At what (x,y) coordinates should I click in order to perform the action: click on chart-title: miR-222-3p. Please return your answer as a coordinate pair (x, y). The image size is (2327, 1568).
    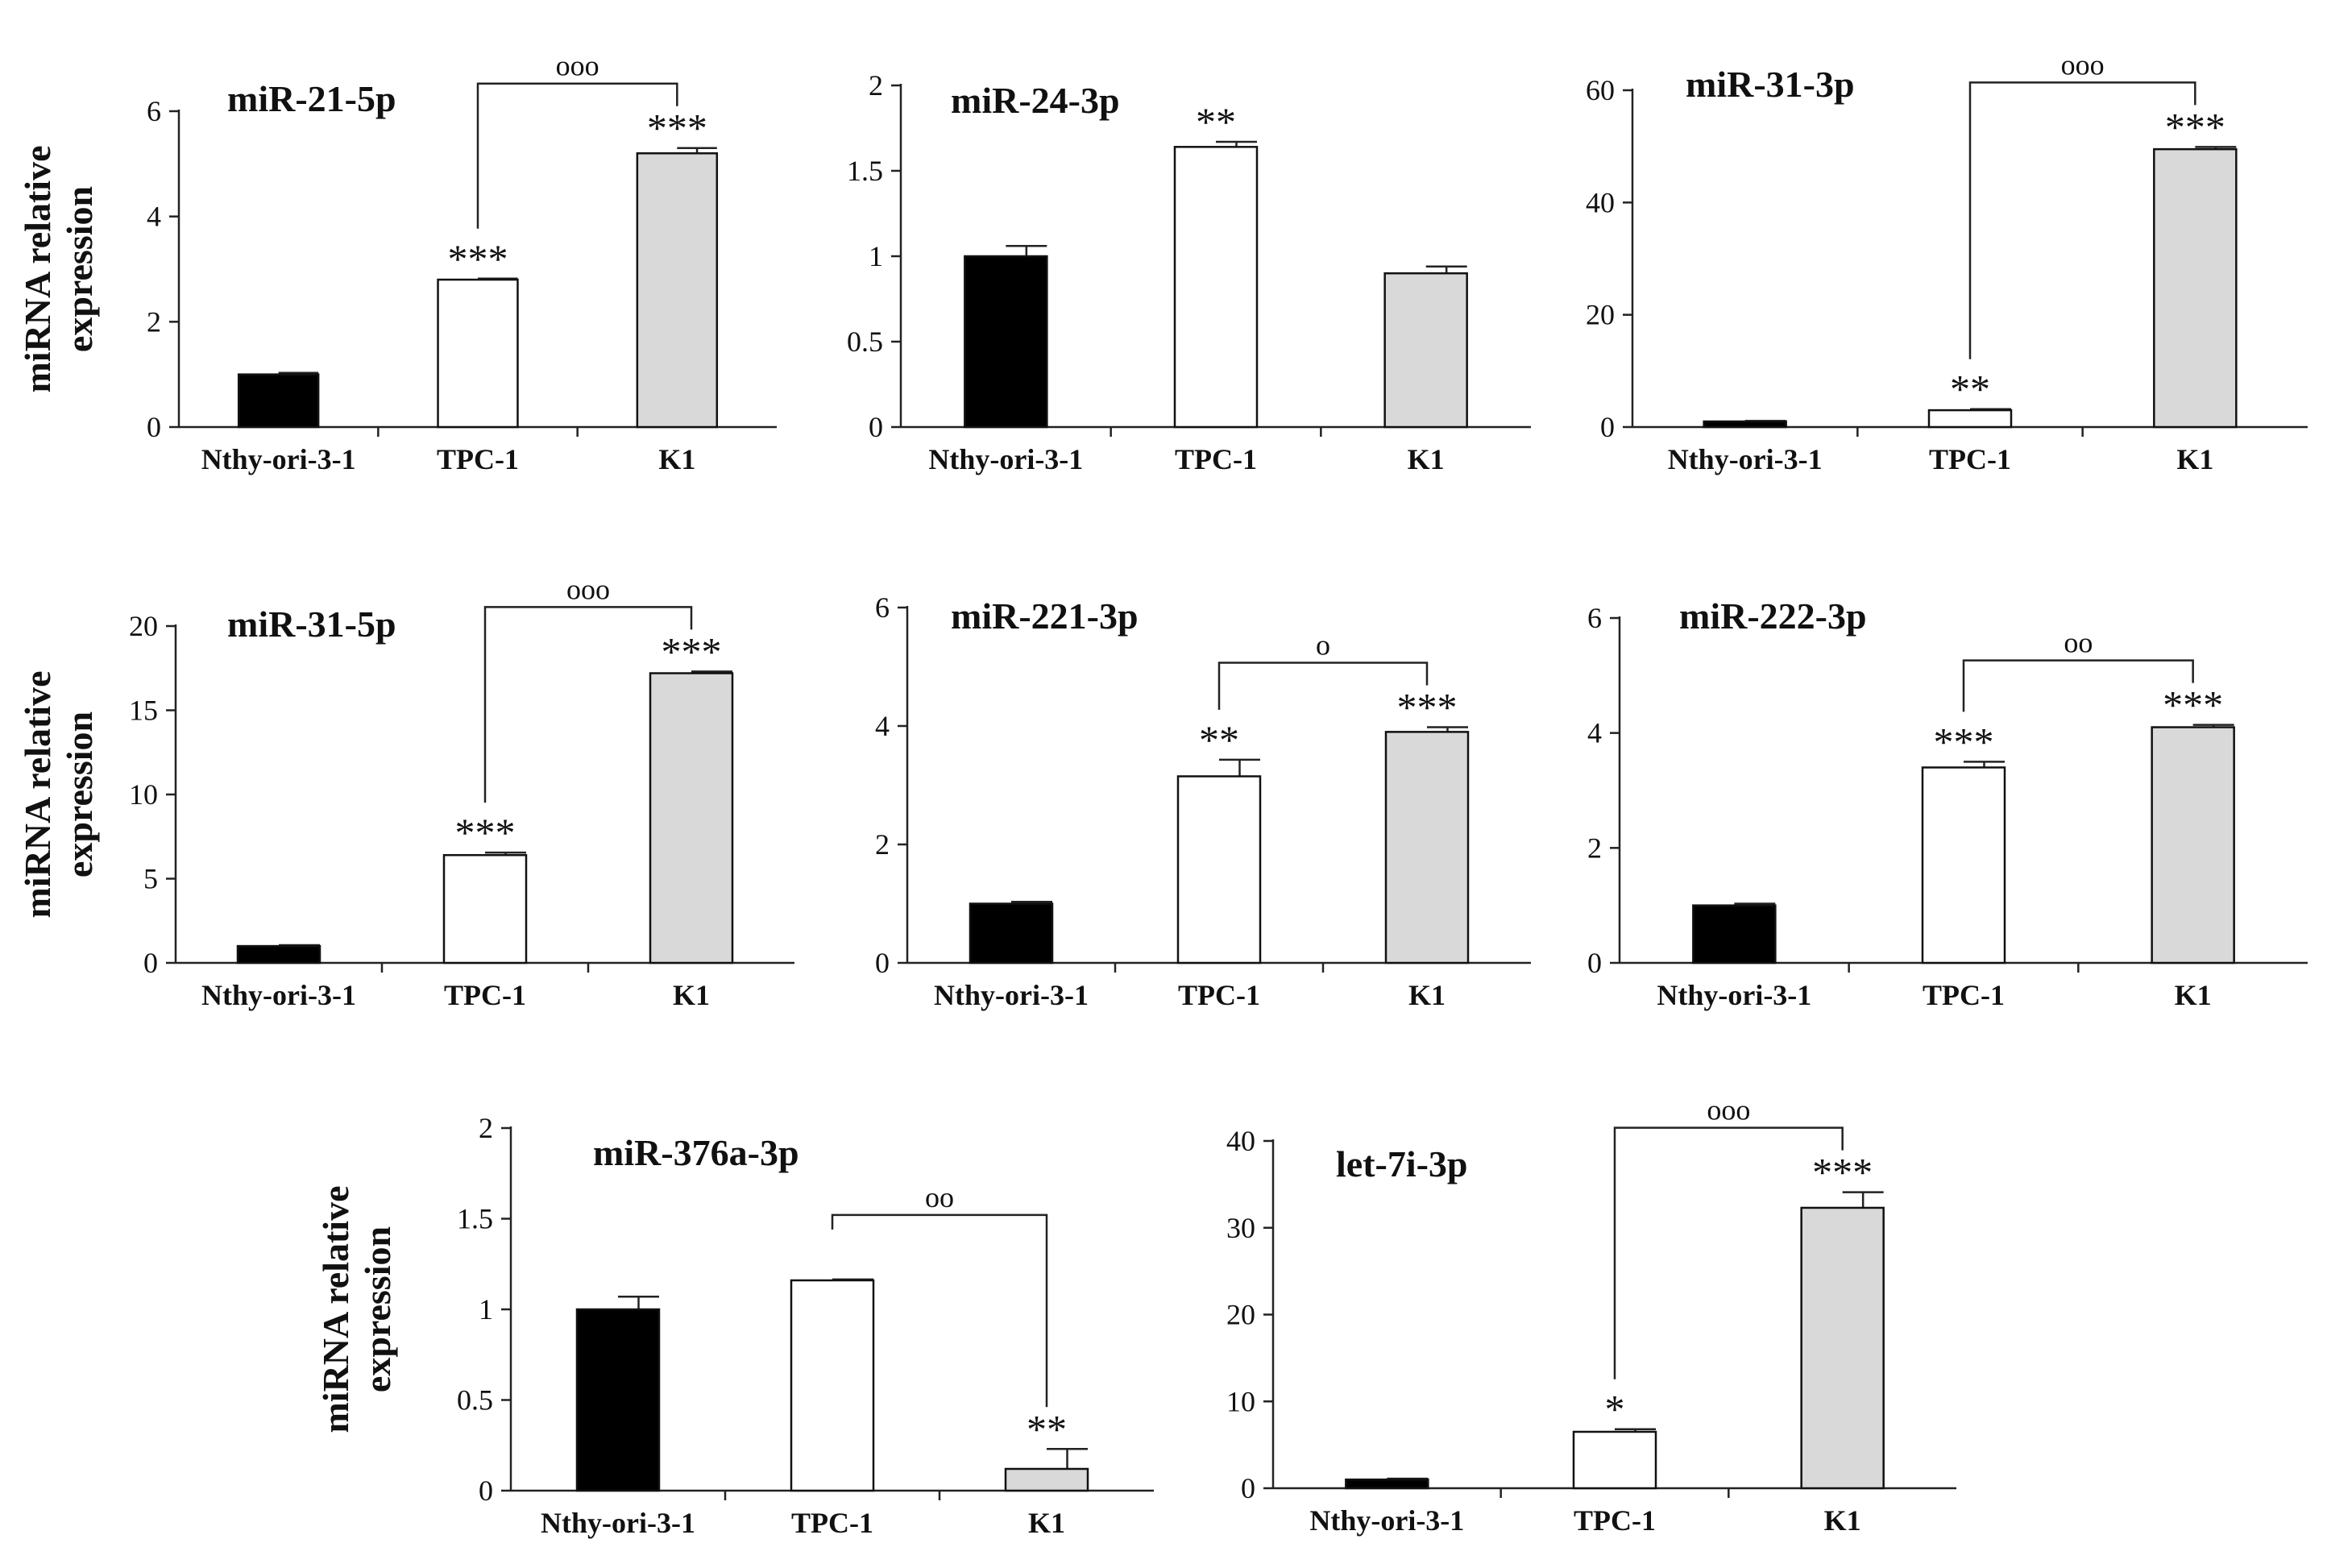
    Looking at the image, I should click on (1773, 616).